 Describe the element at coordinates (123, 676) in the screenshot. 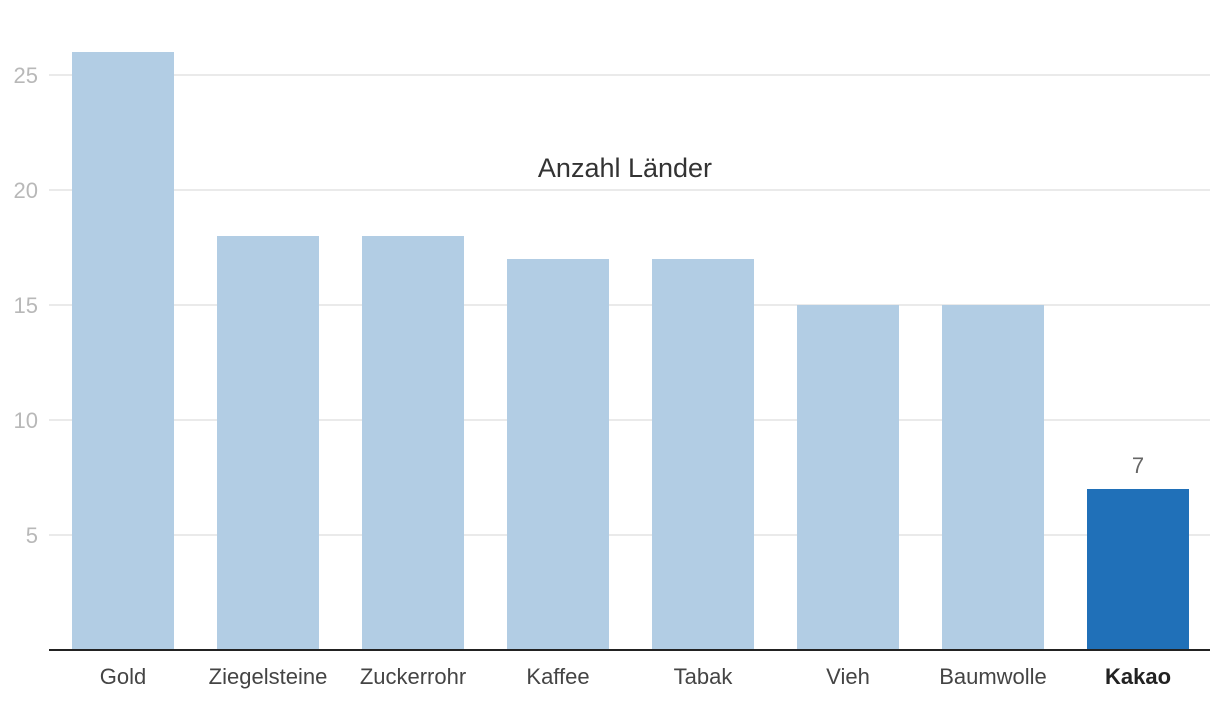

I see `x-tick-label: Gold` at that location.